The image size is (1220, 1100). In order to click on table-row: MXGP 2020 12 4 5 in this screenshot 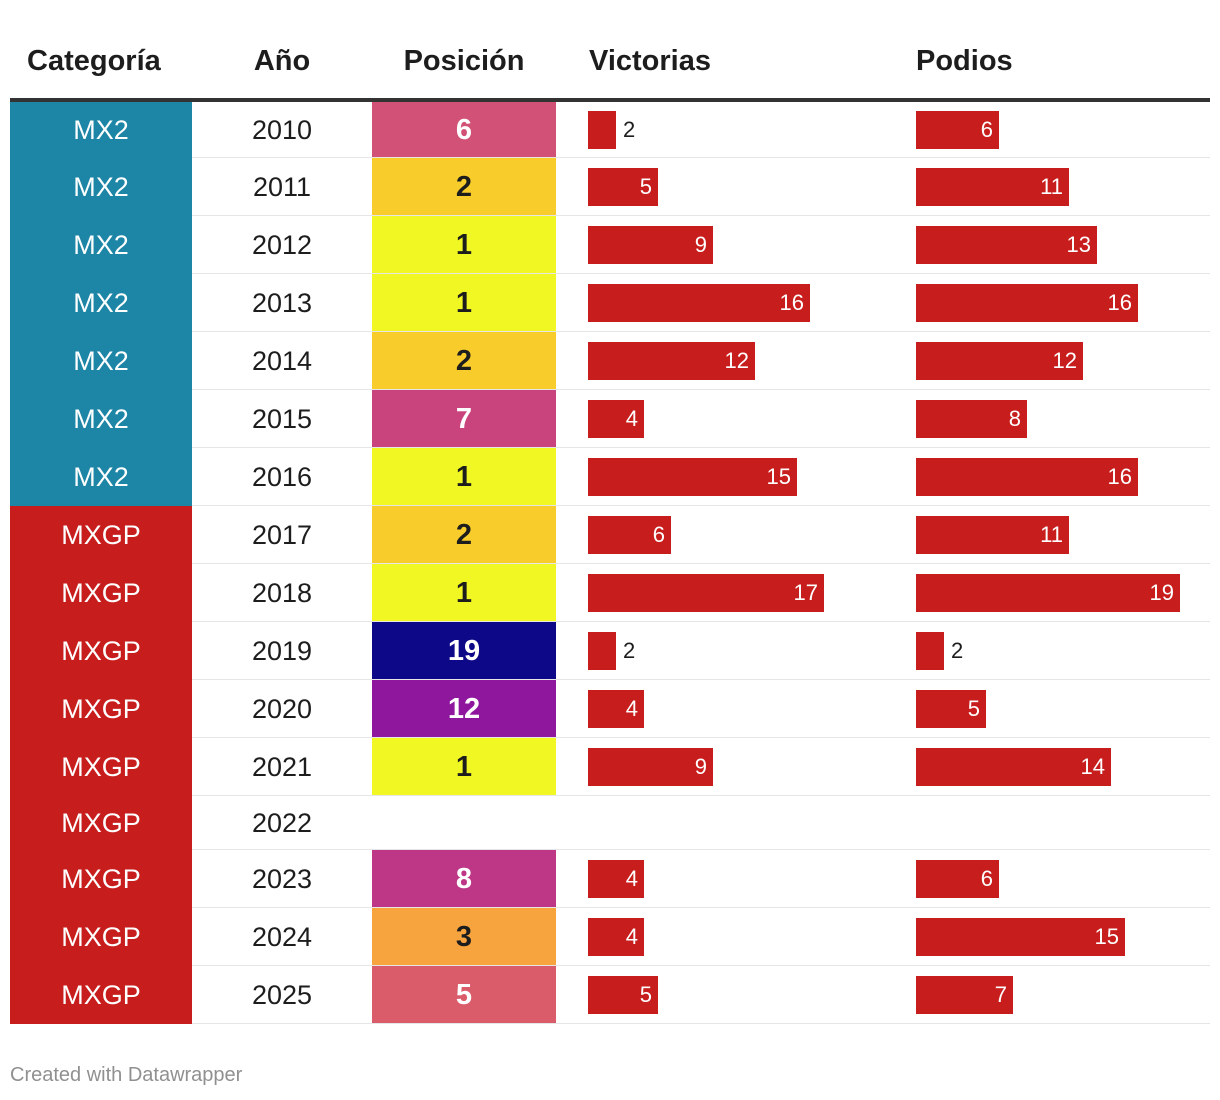, I will do `click(610, 709)`.